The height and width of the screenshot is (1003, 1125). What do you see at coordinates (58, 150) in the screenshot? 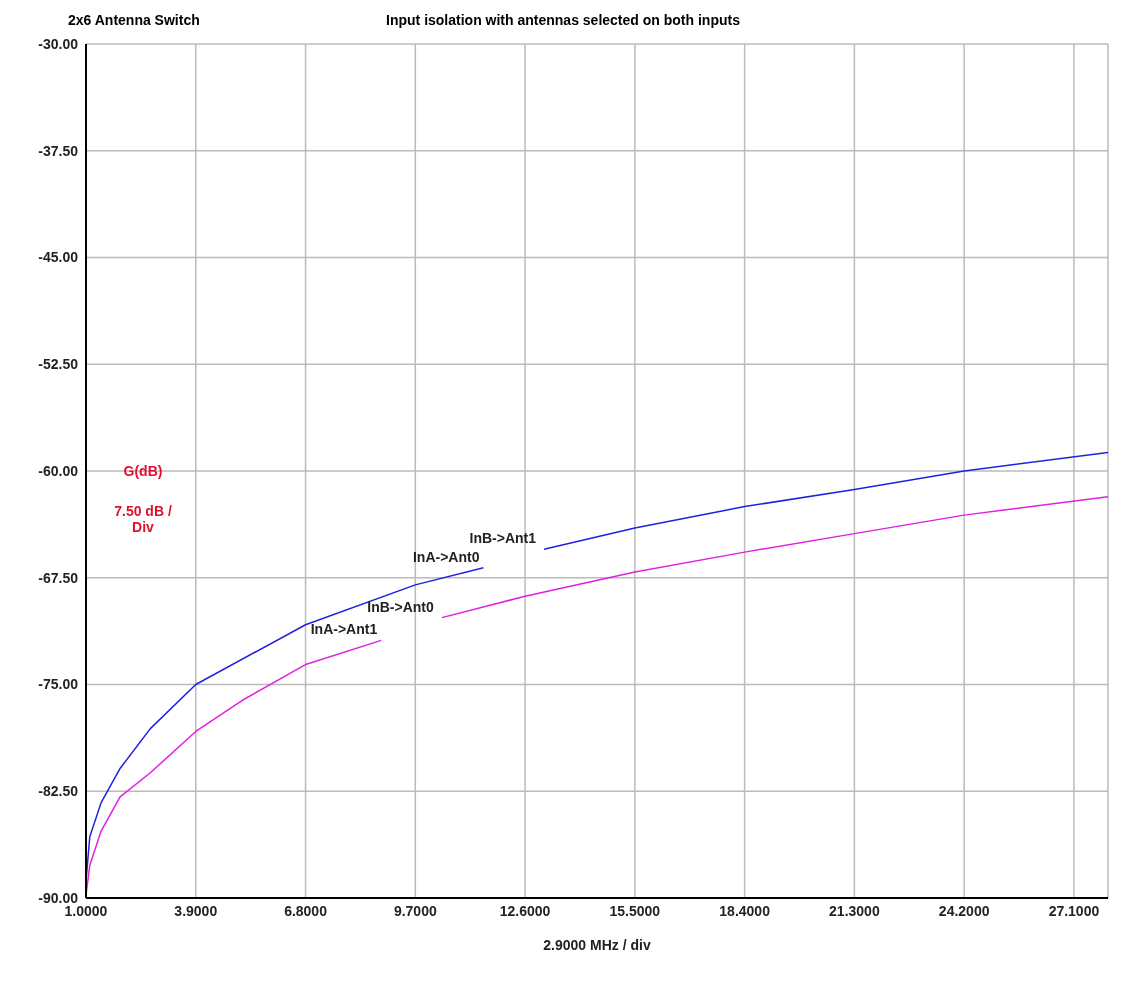
I see `y-tick-label: -37.50` at bounding box center [58, 150].